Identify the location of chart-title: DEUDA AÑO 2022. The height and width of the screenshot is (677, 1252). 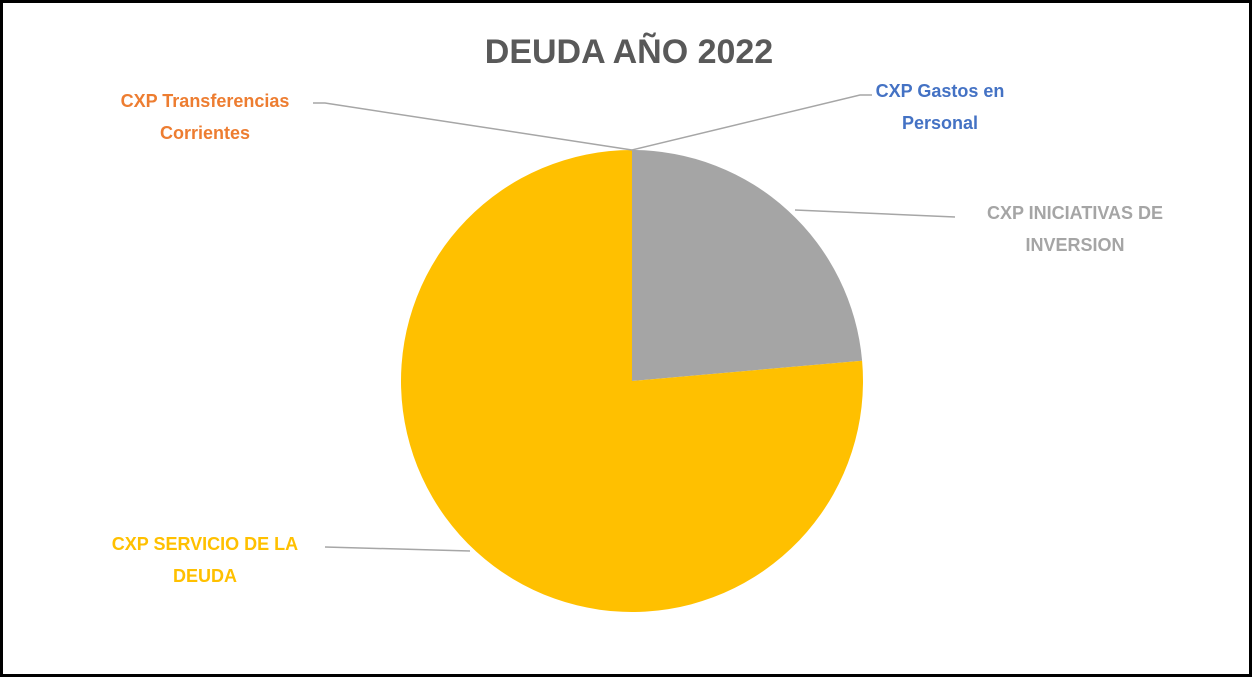
(629, 52).